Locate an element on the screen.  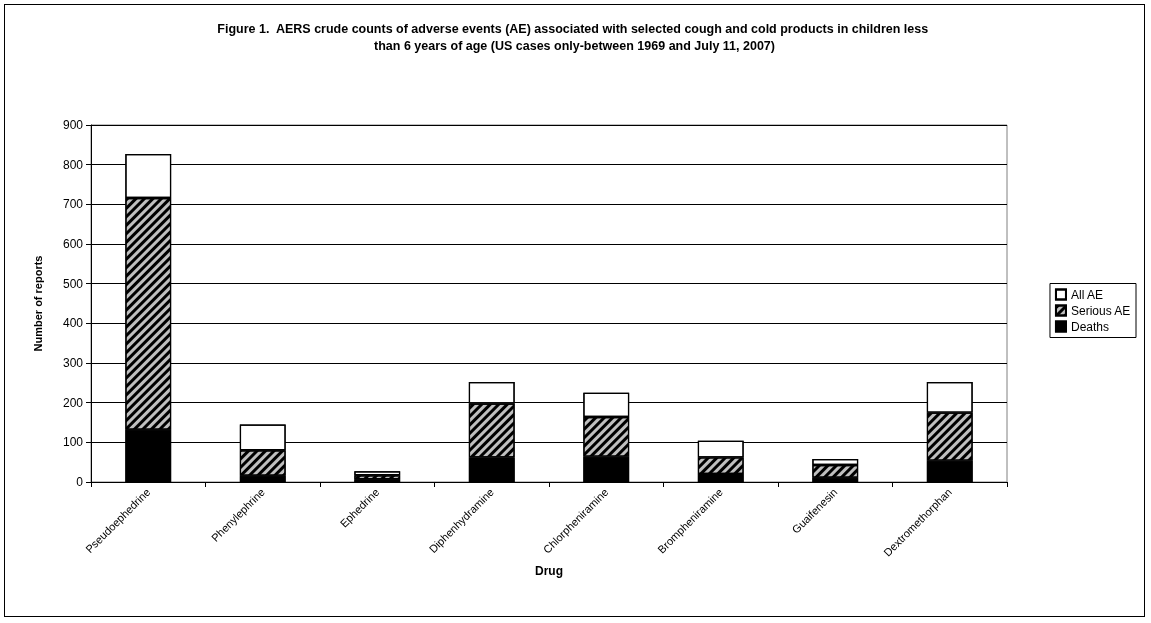
y-tick-label: 900 is located at coordinates (73, 125).